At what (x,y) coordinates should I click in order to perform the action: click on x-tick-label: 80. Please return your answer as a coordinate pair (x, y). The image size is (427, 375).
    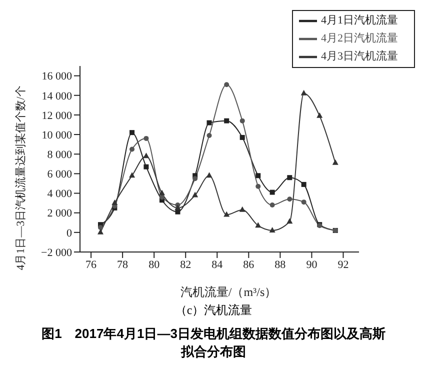
    Looking at the image, I should click on (154, 264).